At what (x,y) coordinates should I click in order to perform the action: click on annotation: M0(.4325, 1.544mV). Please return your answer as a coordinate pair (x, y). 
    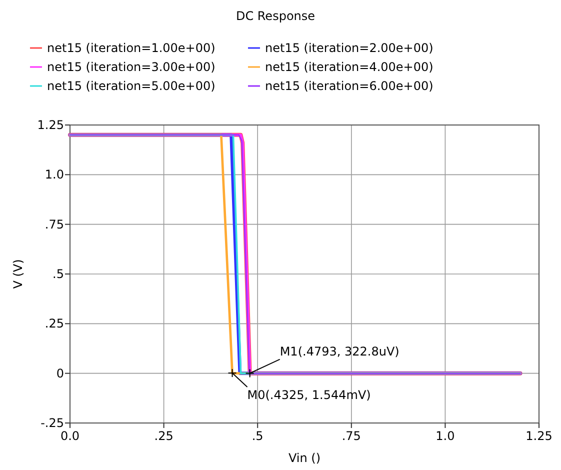
    Looking at the image, I should click on (309, 395).